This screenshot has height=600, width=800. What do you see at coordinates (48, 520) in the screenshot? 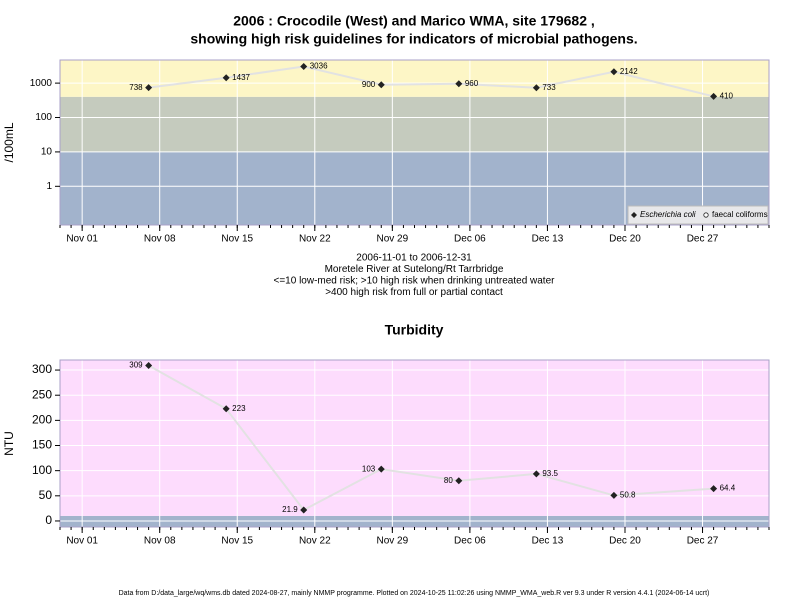
I see `y-tick-label: 0` at bounding box center [48, 520].